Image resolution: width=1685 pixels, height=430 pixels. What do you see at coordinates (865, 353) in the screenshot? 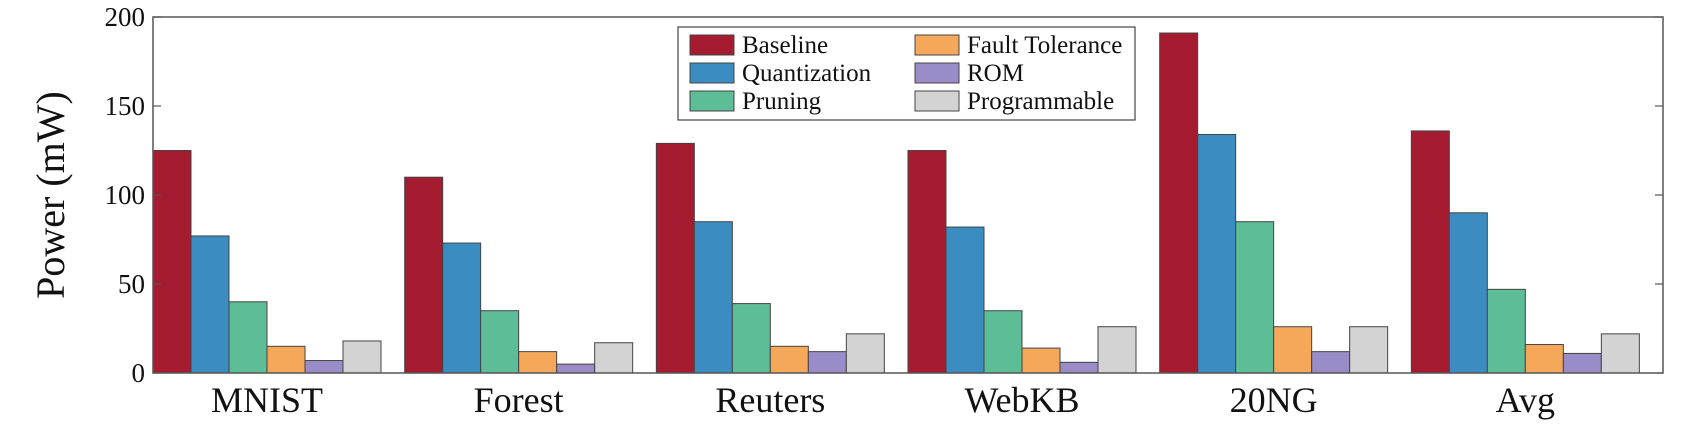
I see `bar-programmable-reuters` at bounding box center [865, 353].